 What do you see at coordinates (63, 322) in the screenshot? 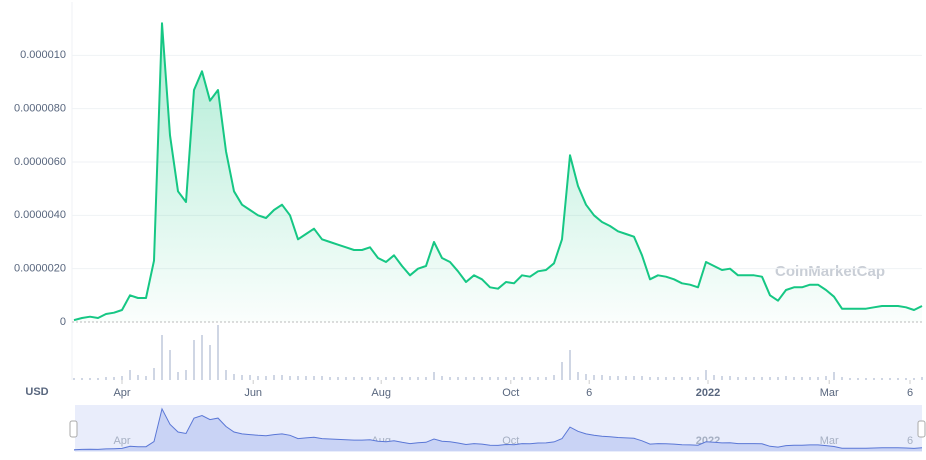
I see `y-tick-label: 0` at bounding box center [63, 322].